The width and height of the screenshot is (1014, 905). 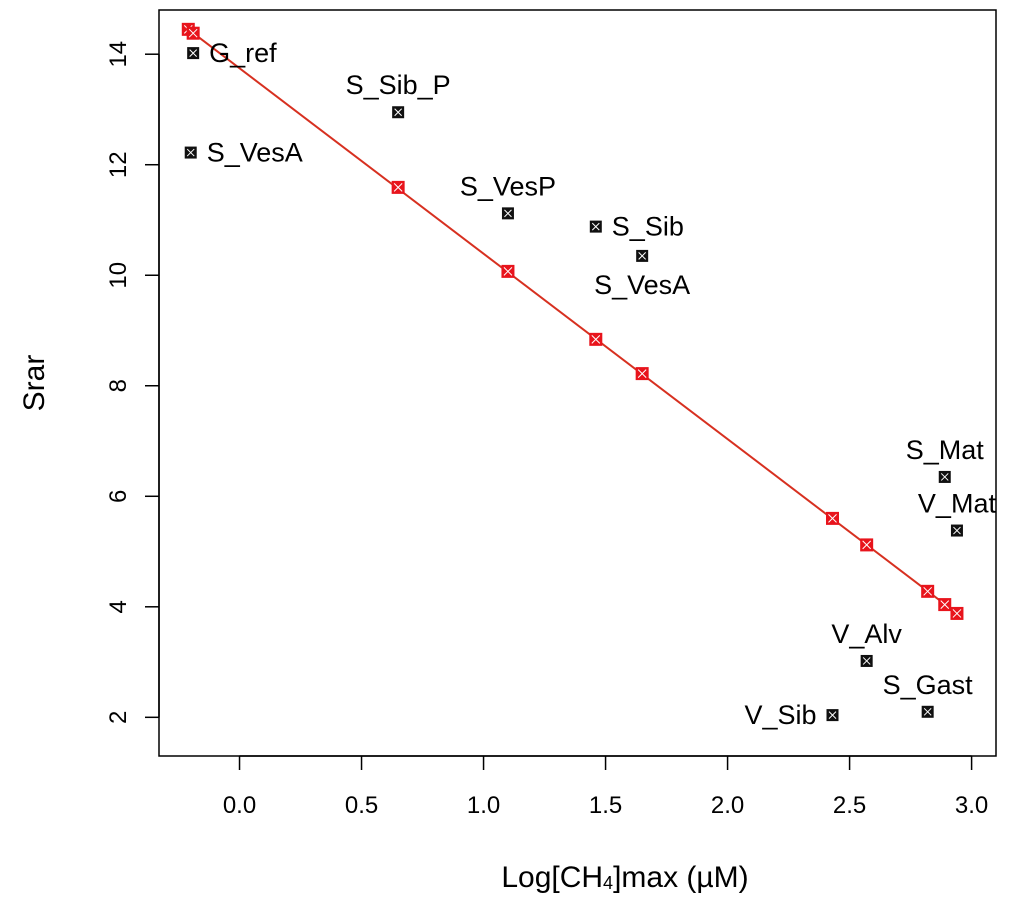 I want to click on point-label: S_Sib_P, so click(x=398, y=85).